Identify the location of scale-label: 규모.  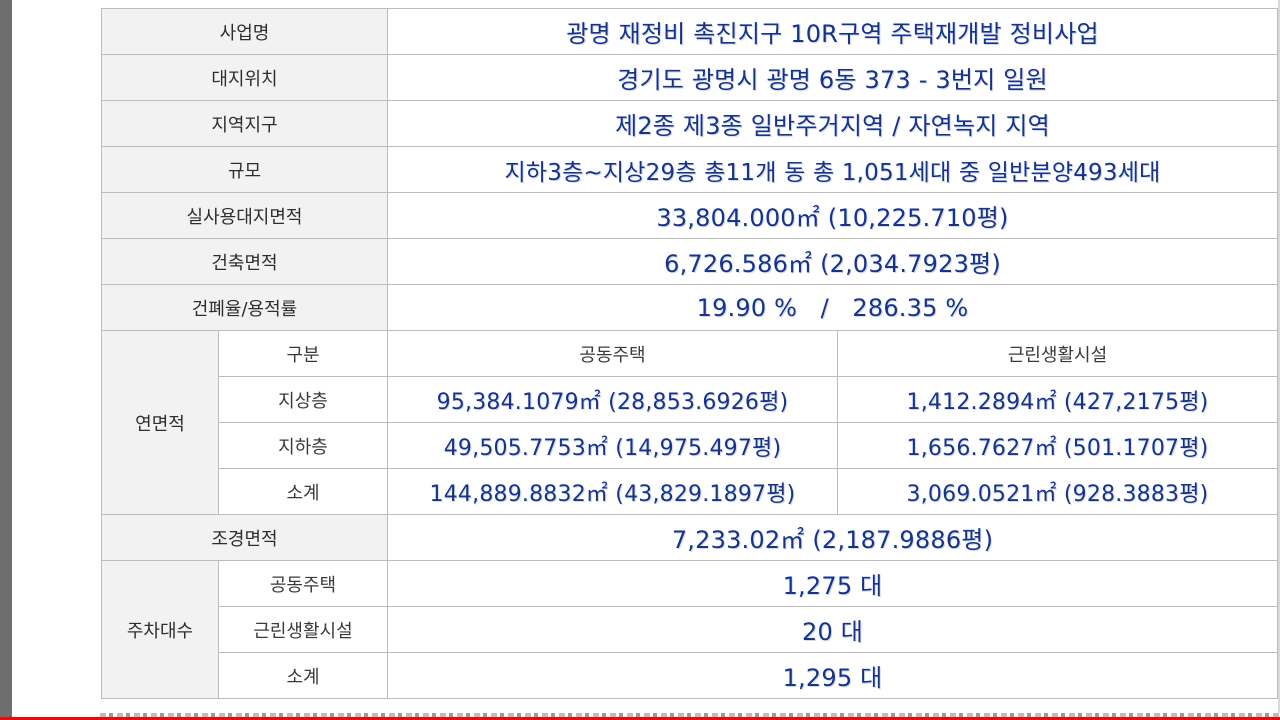
(244, 169).